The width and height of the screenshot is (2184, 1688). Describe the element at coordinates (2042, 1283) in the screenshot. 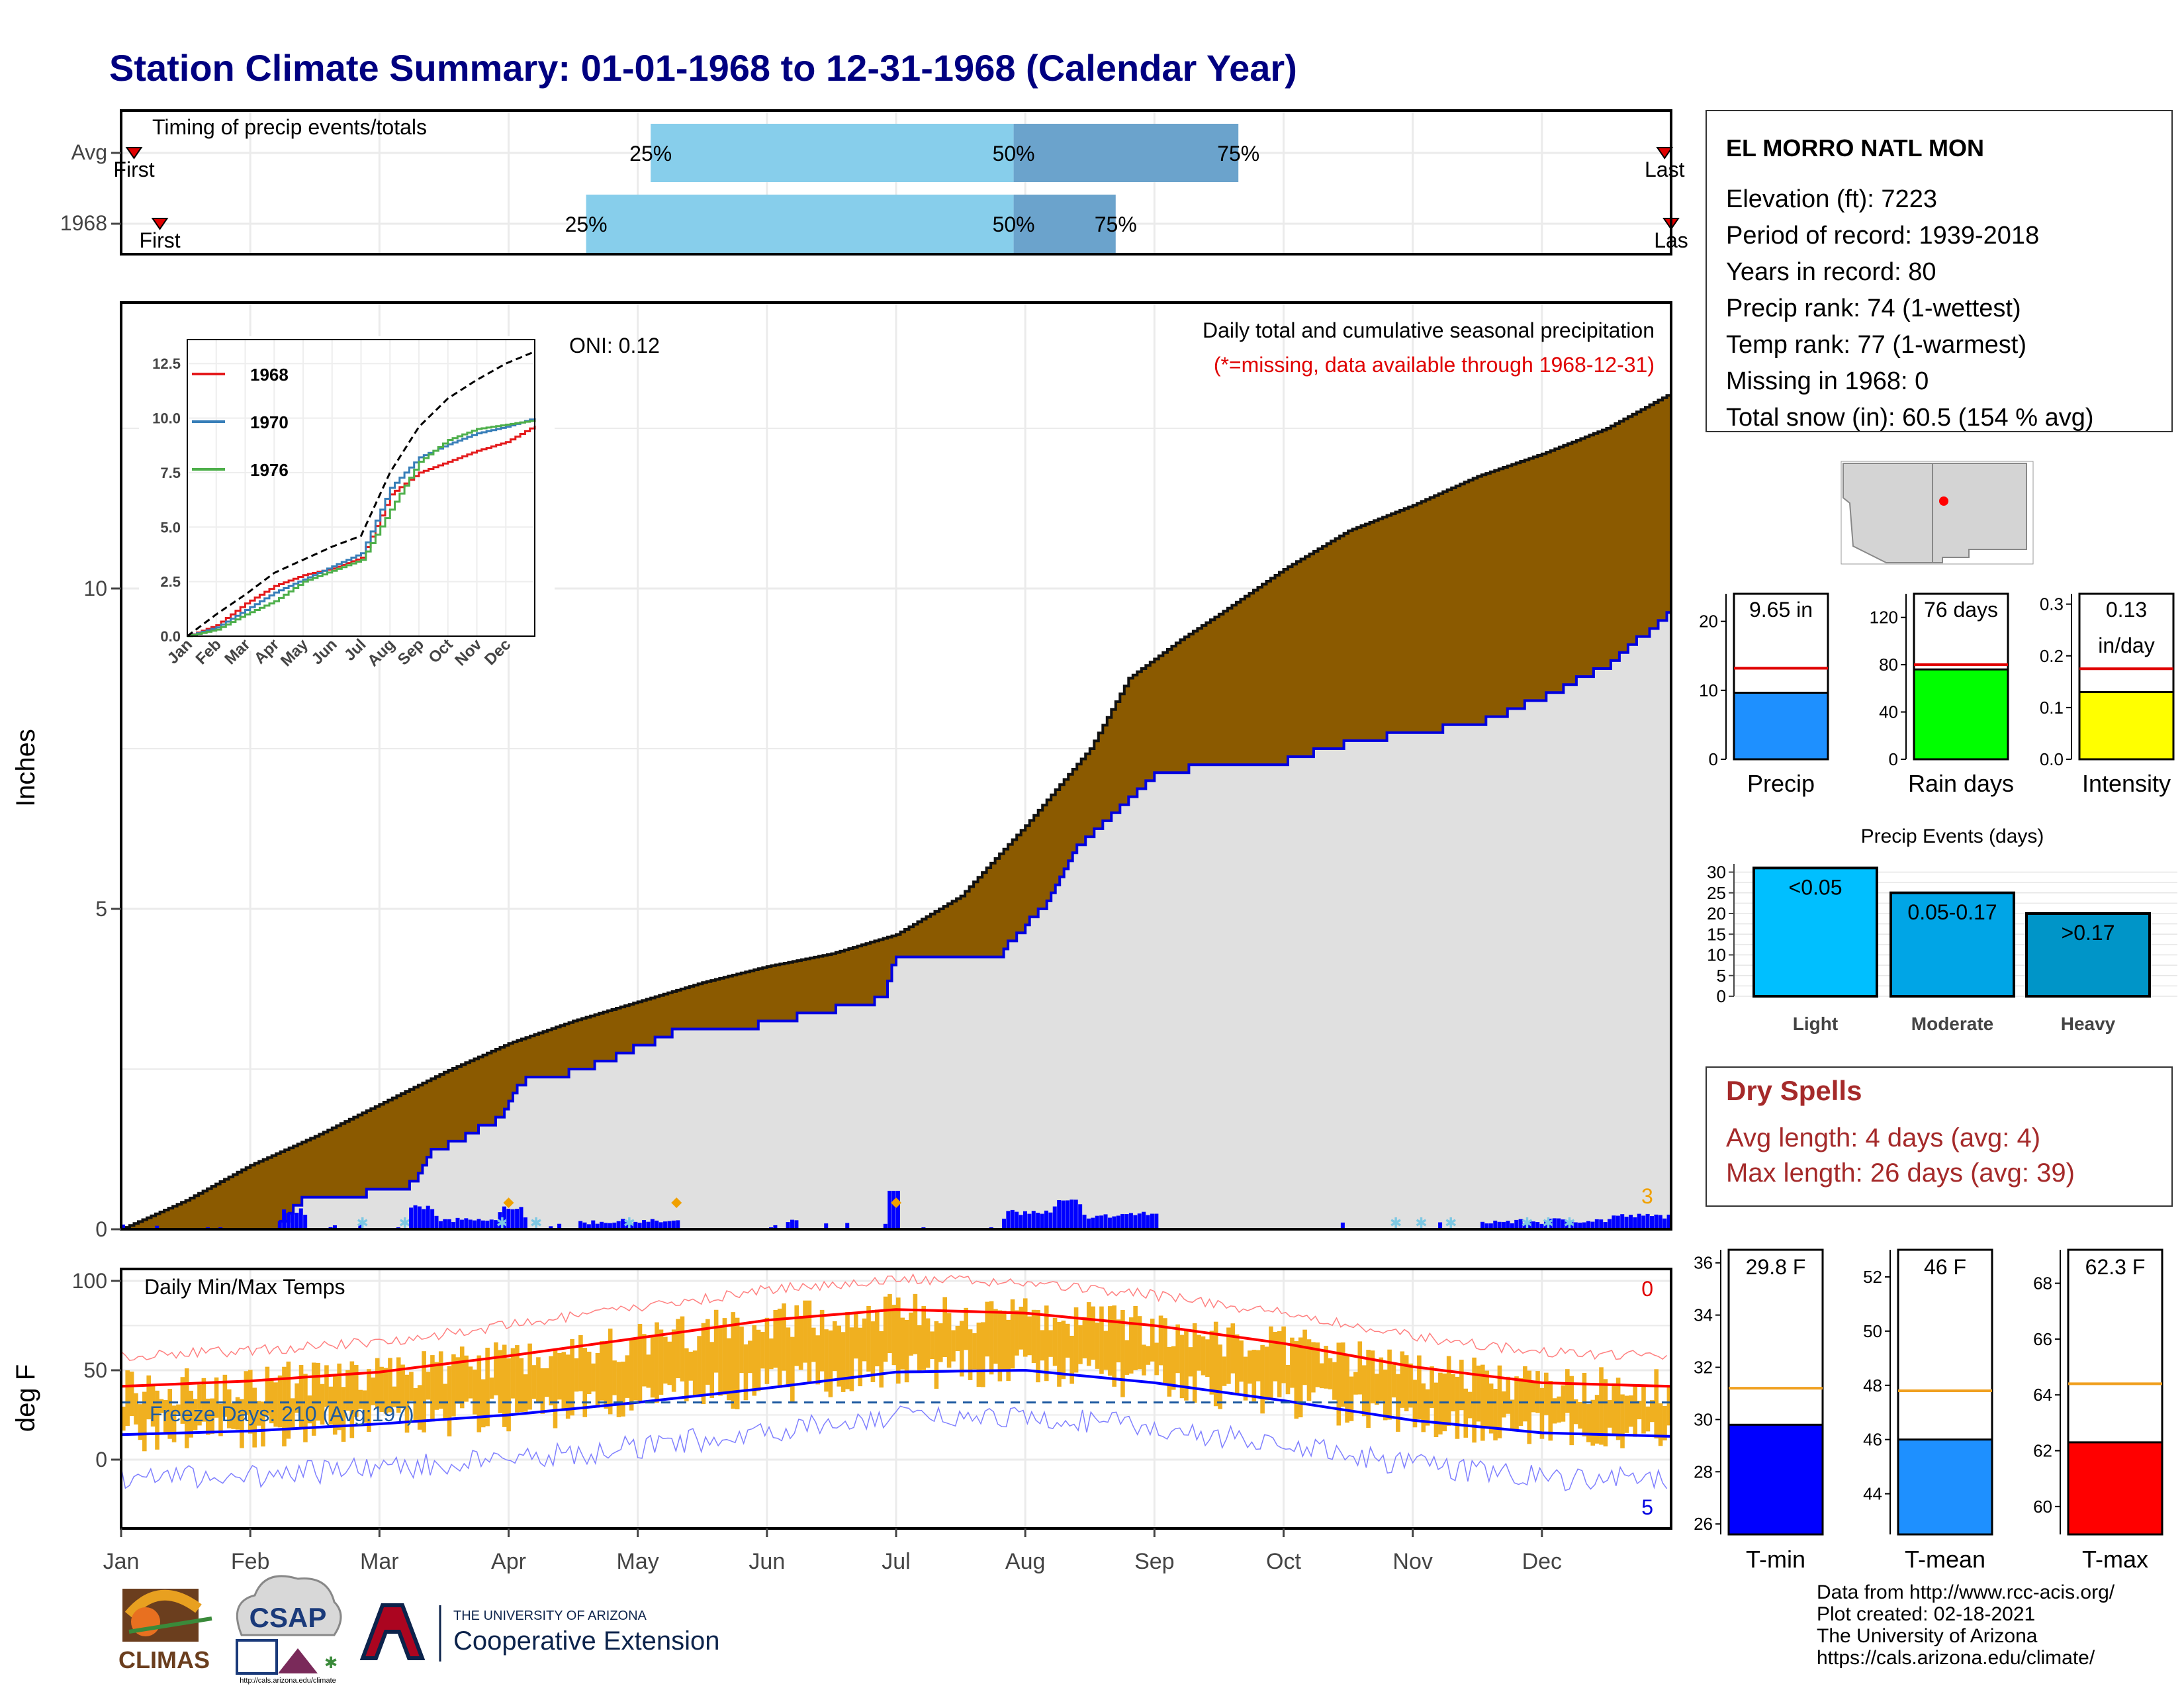

I see `mini-tick-label: 68` at that location.